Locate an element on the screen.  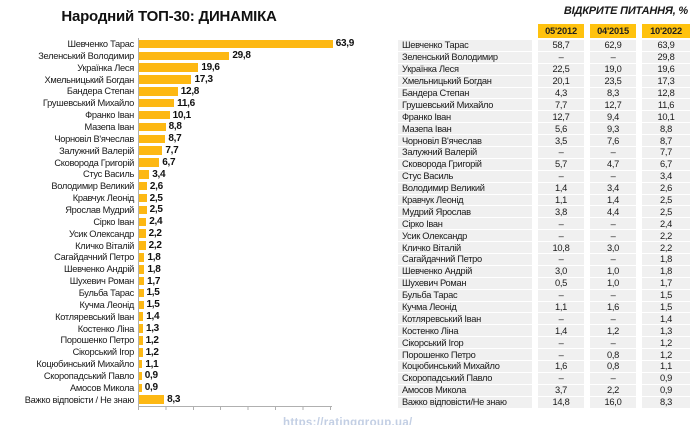
table-value-2022: 17,3 is located at coordinates (666, 81).